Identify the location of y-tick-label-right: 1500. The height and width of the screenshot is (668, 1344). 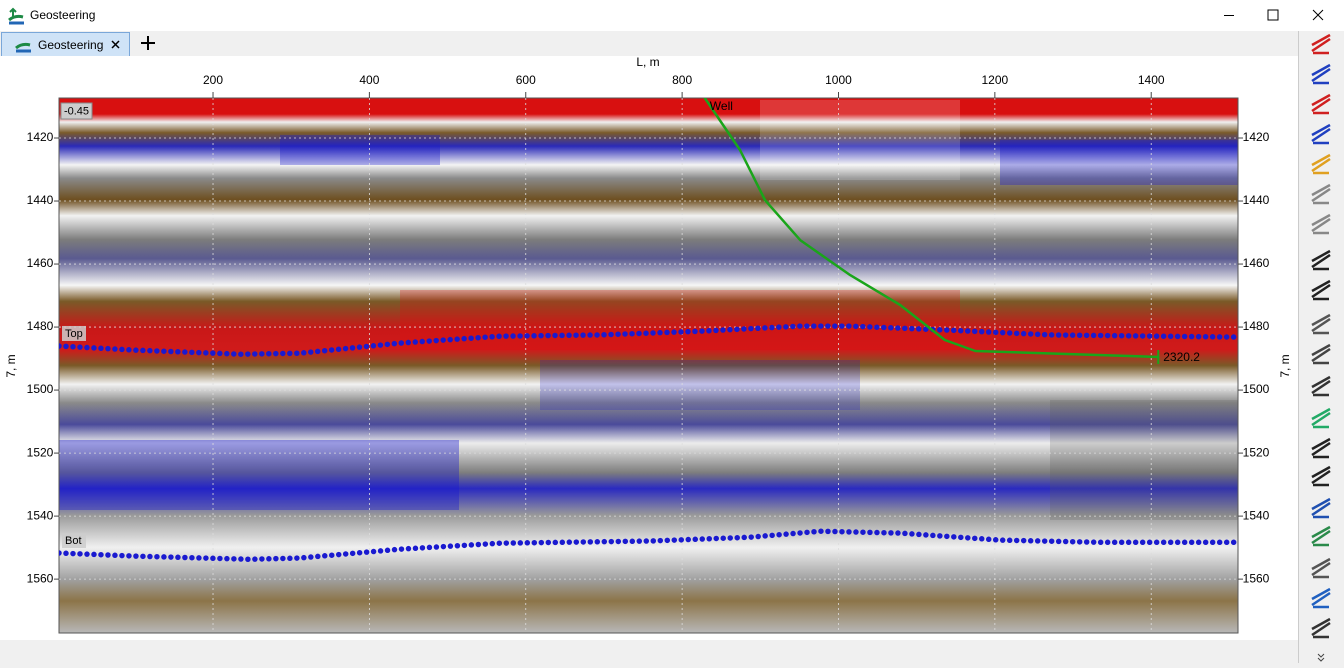
(1256, 389).